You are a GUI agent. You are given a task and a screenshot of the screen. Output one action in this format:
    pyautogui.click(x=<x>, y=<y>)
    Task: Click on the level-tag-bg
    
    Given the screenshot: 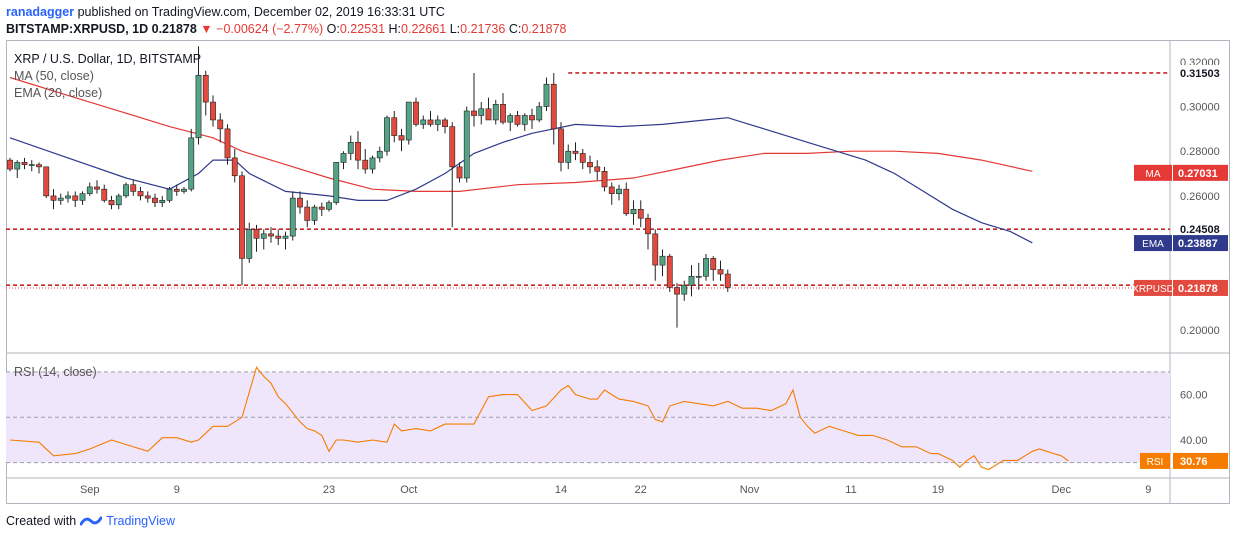 What is the action you would take?
    pyautogui.click(x=1200, y=229)
    